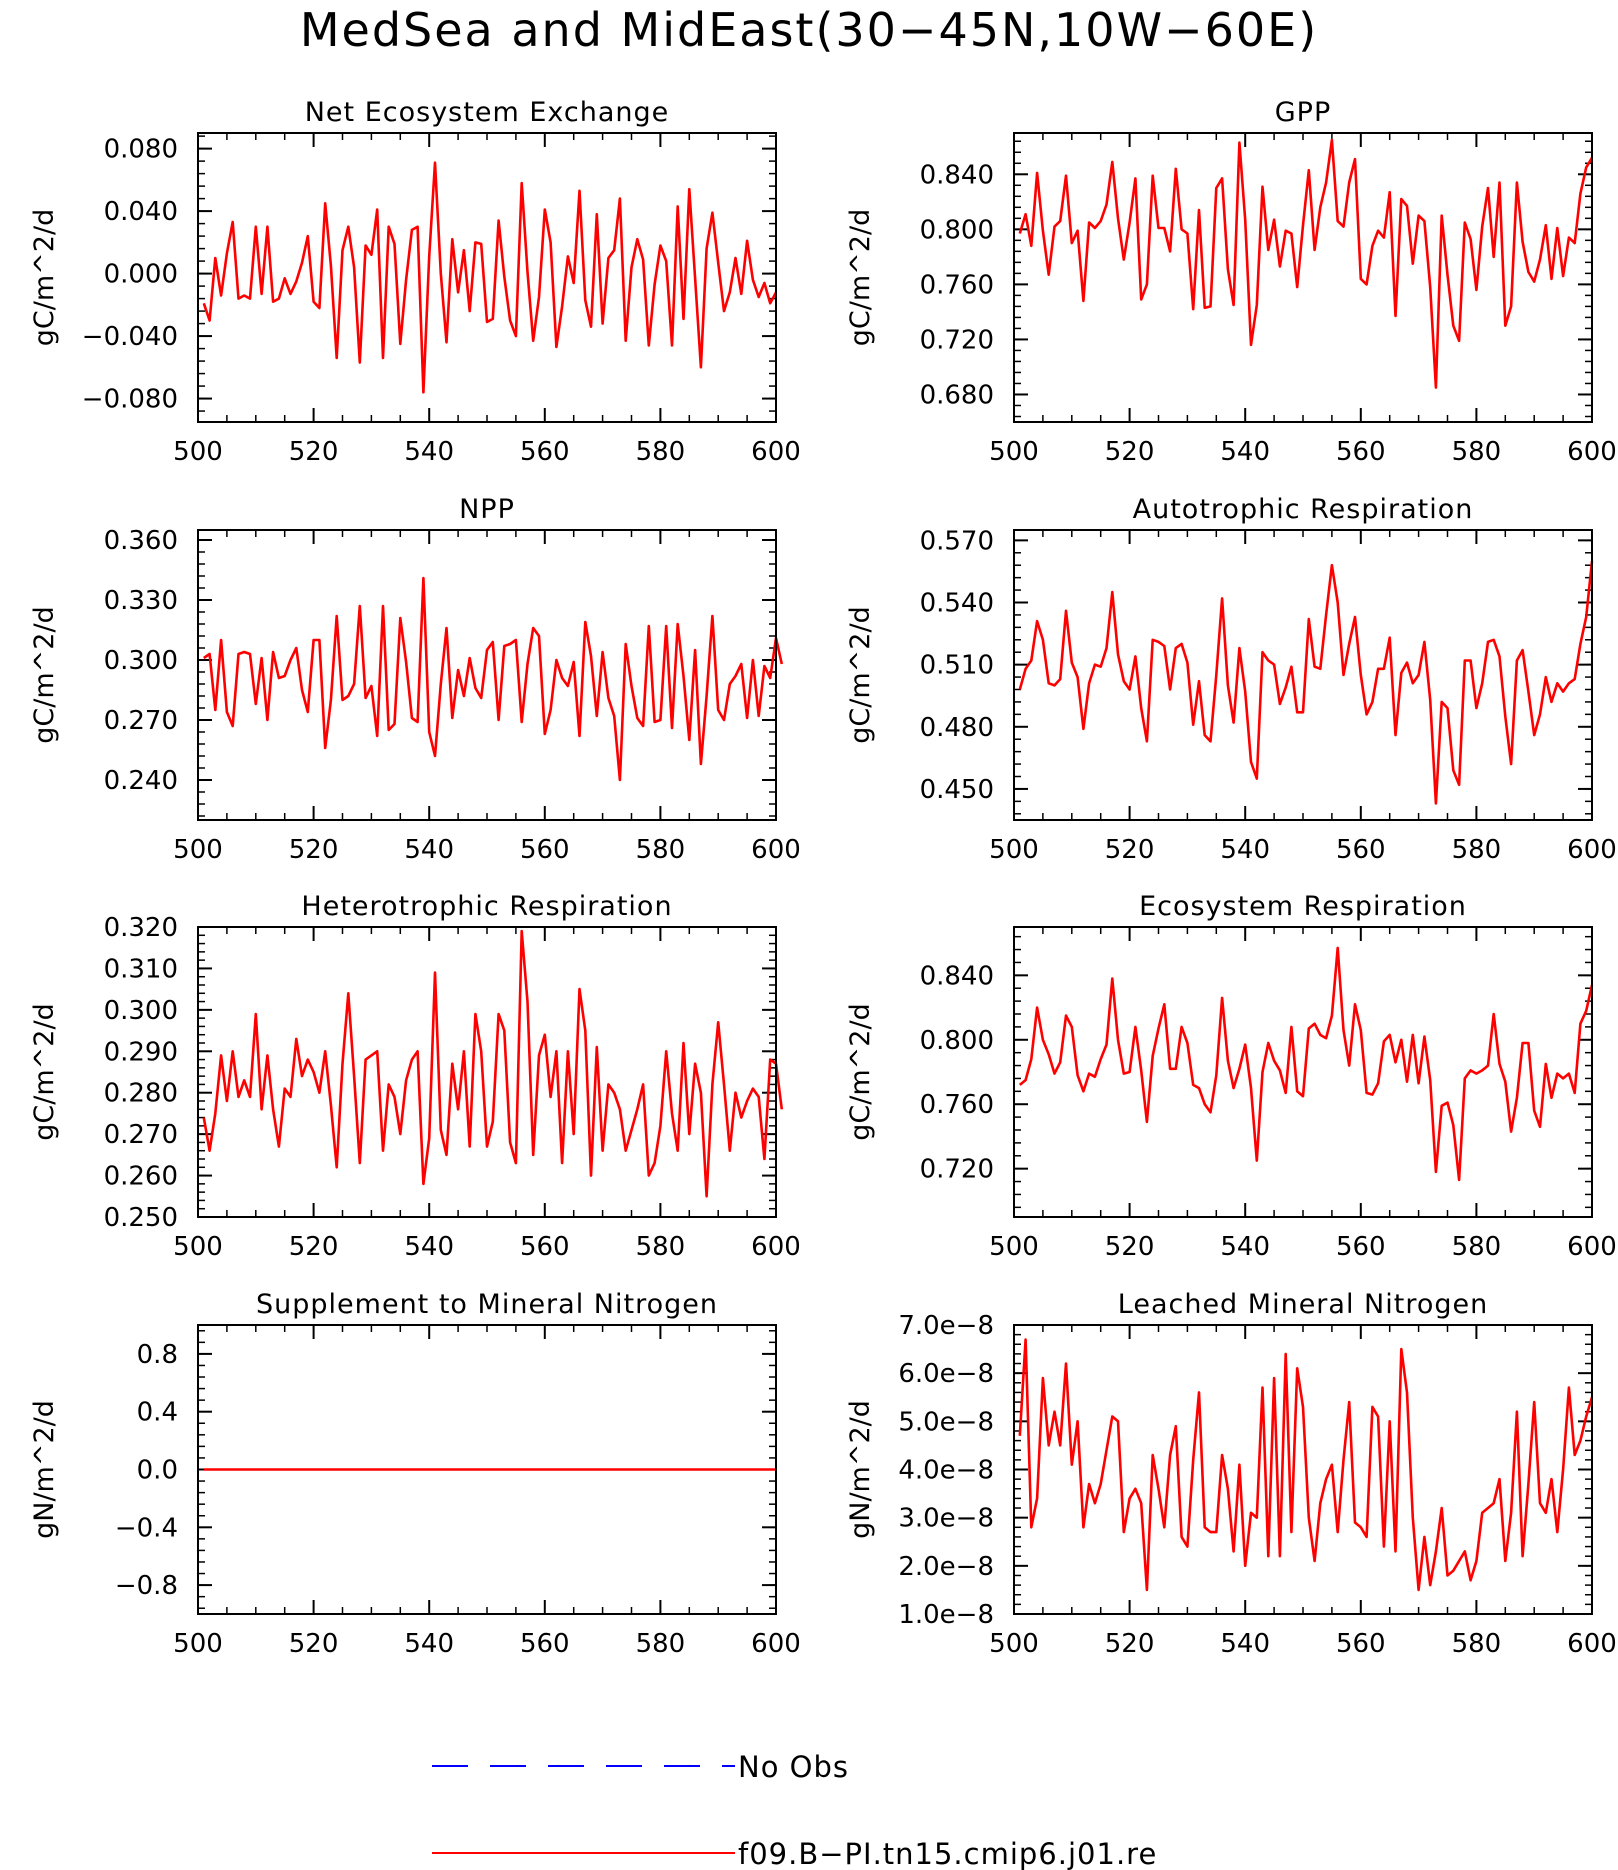 The height and width of the screenshot is (1870, 1618). I want to click on y-tick-label: 0.510, so click(957, 666).